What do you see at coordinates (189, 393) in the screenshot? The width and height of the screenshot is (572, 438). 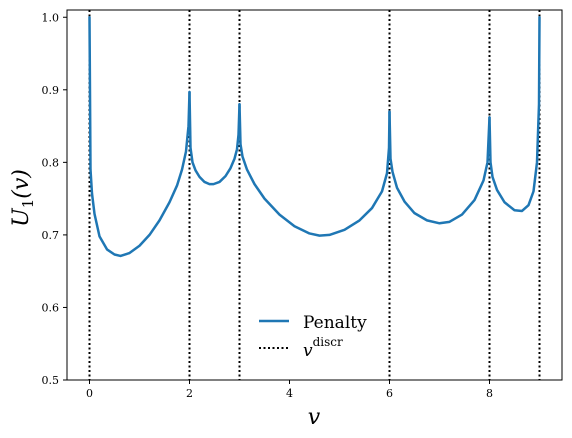 I see `x-tick-label-1: 2` at bounding box center [189, 393].